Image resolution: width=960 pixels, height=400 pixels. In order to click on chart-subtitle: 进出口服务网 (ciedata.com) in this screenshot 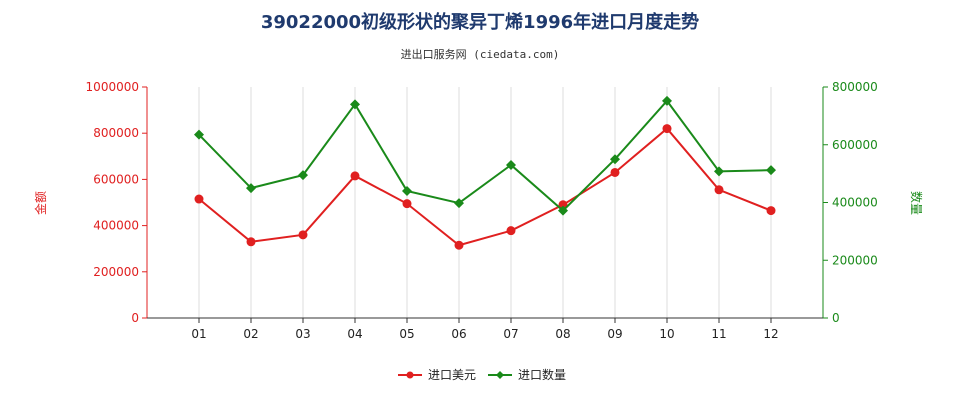, I will do `click(480, 54)`.